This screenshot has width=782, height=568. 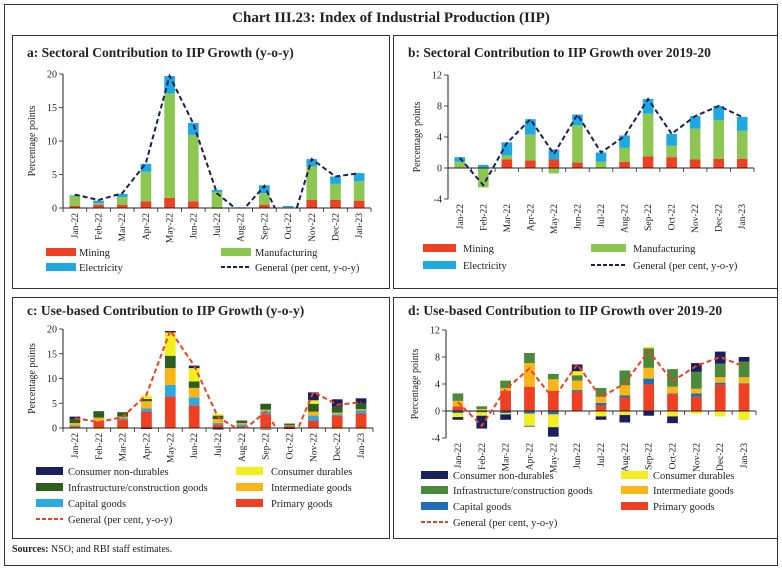 I want to click on legend-item: Capital goods, so click(x=81, y=504).